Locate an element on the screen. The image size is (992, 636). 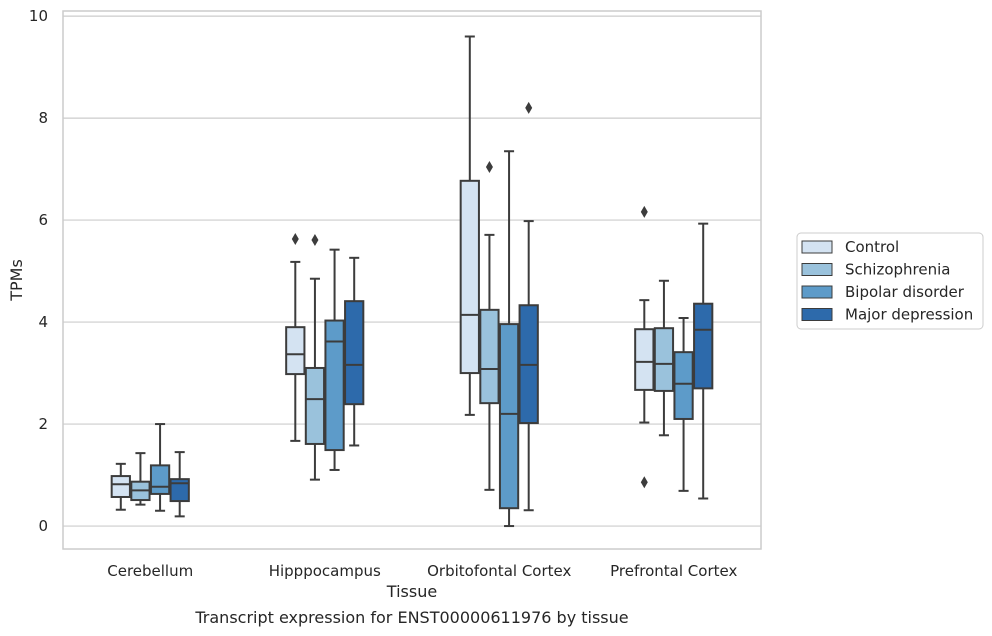
x-tick-label: Cerebellum is located at coordinates (150, 571).